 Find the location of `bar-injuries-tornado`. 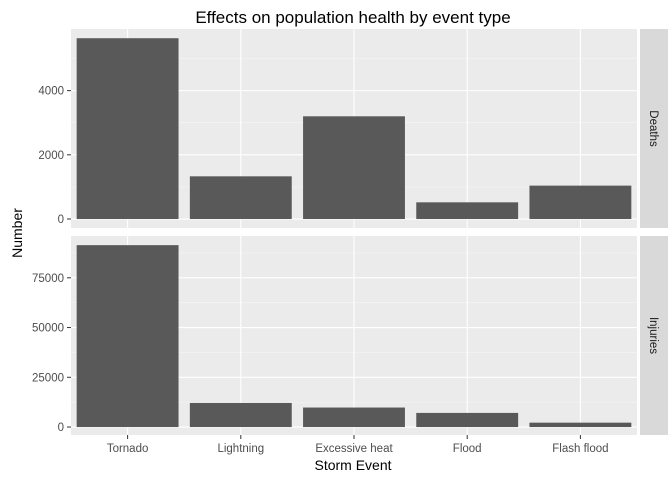

bar-injuries-tornado is located at coordinates (127, 336).